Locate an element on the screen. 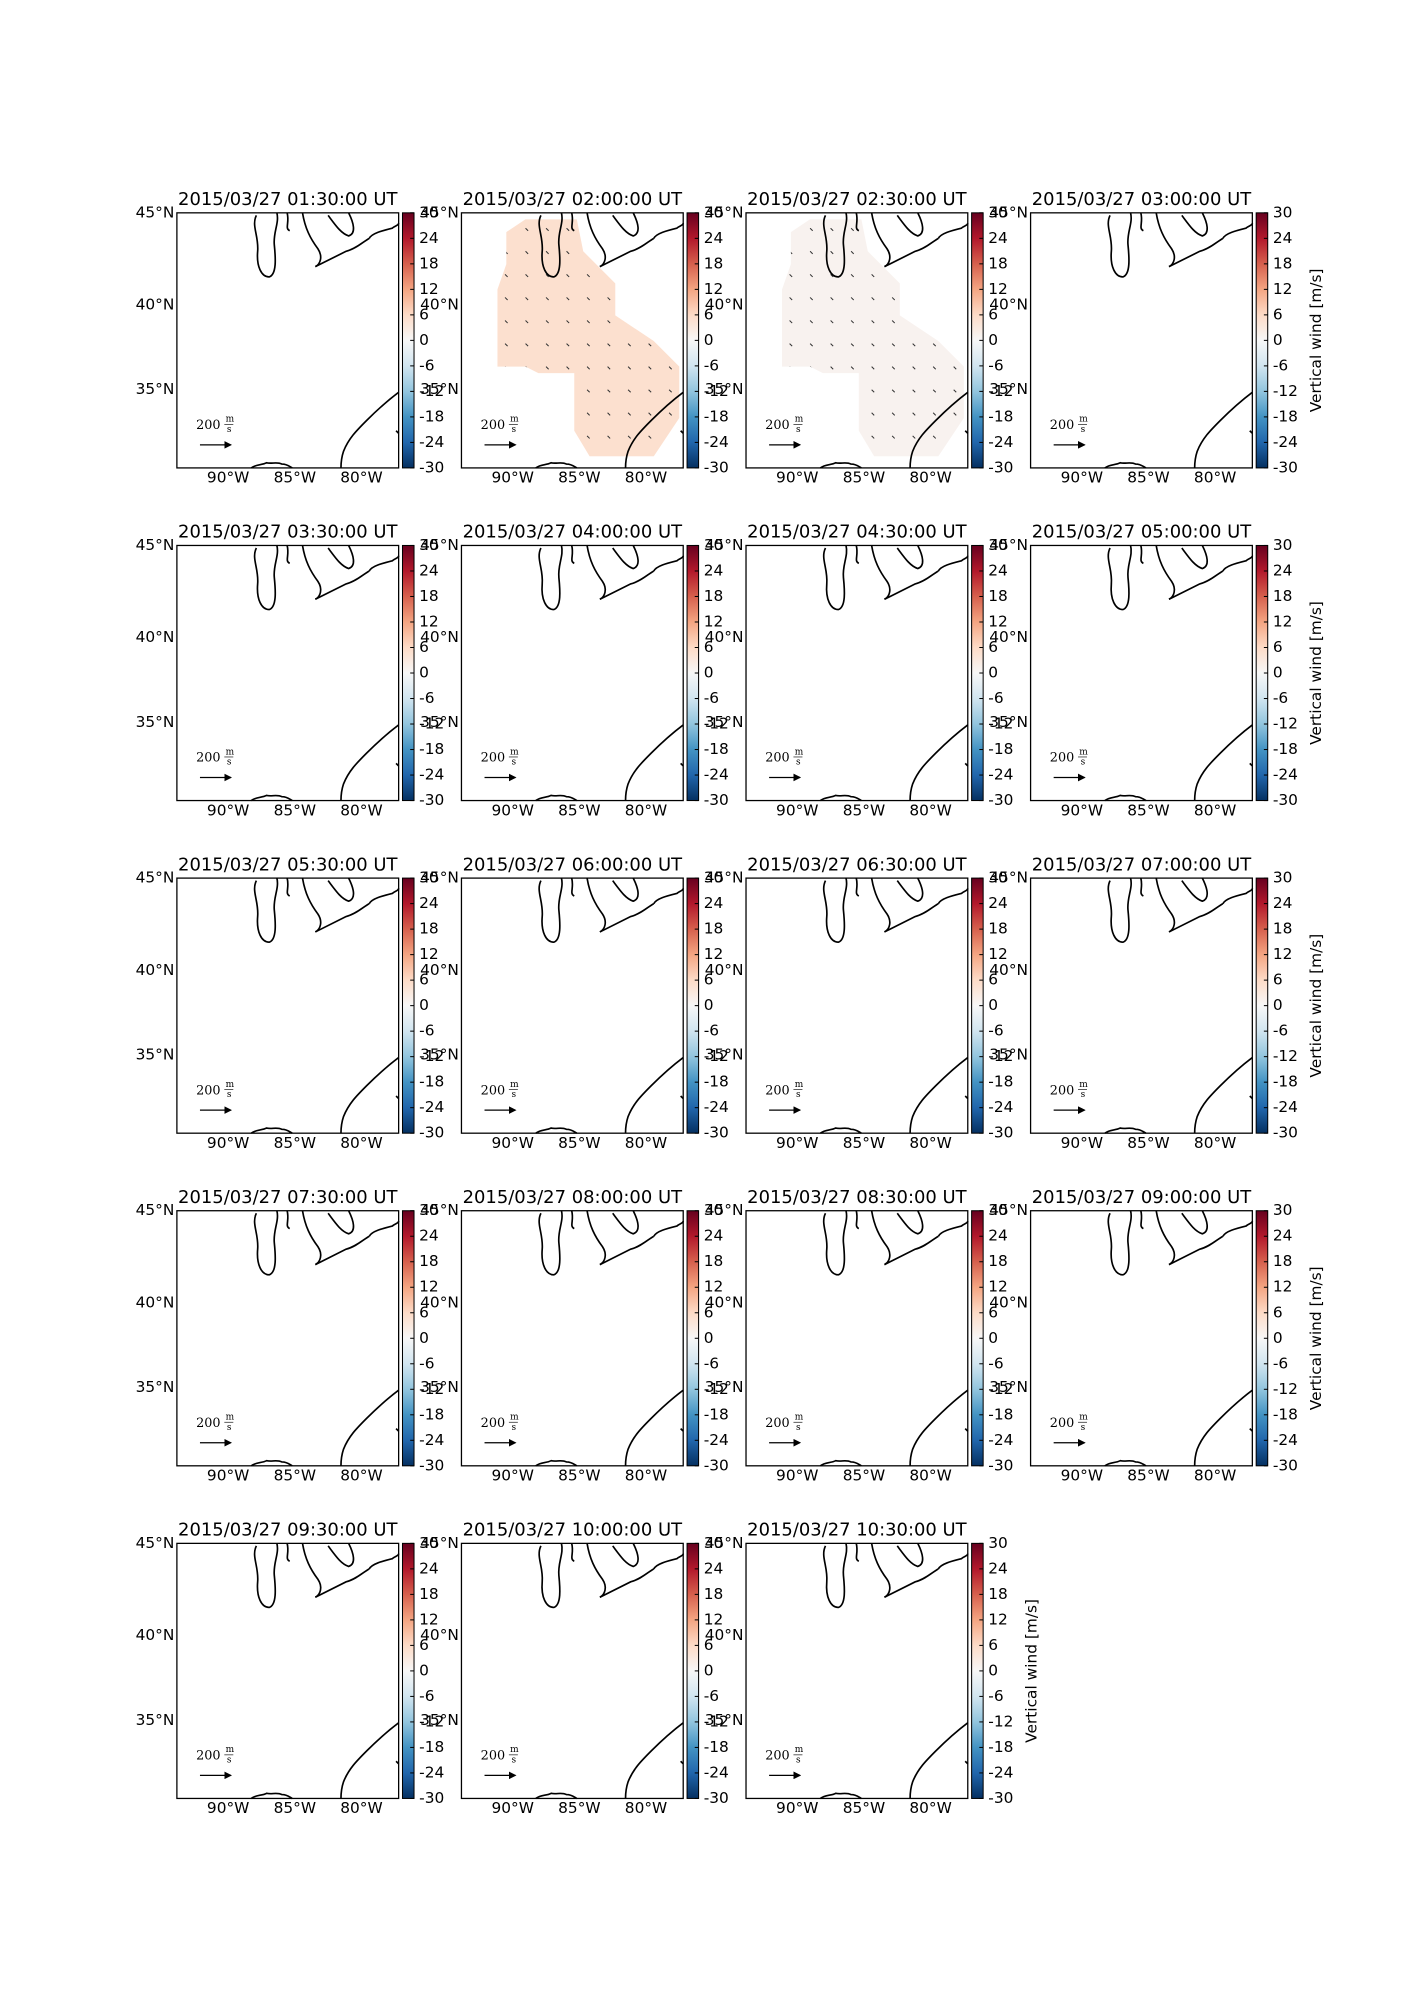  scale-label: 200 is located at coordinates (493, 1423).